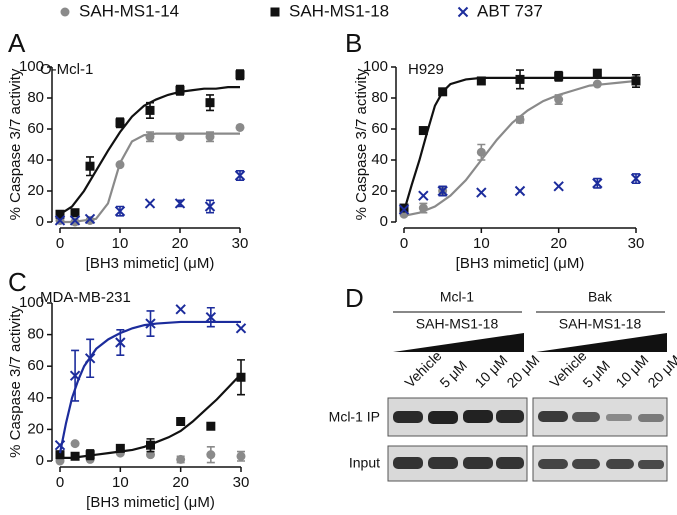 This screenshot has width=677, height=515. Describe the element at coordinates (17, 43) in the screenshot. I see `panel-letter: A` at that location.